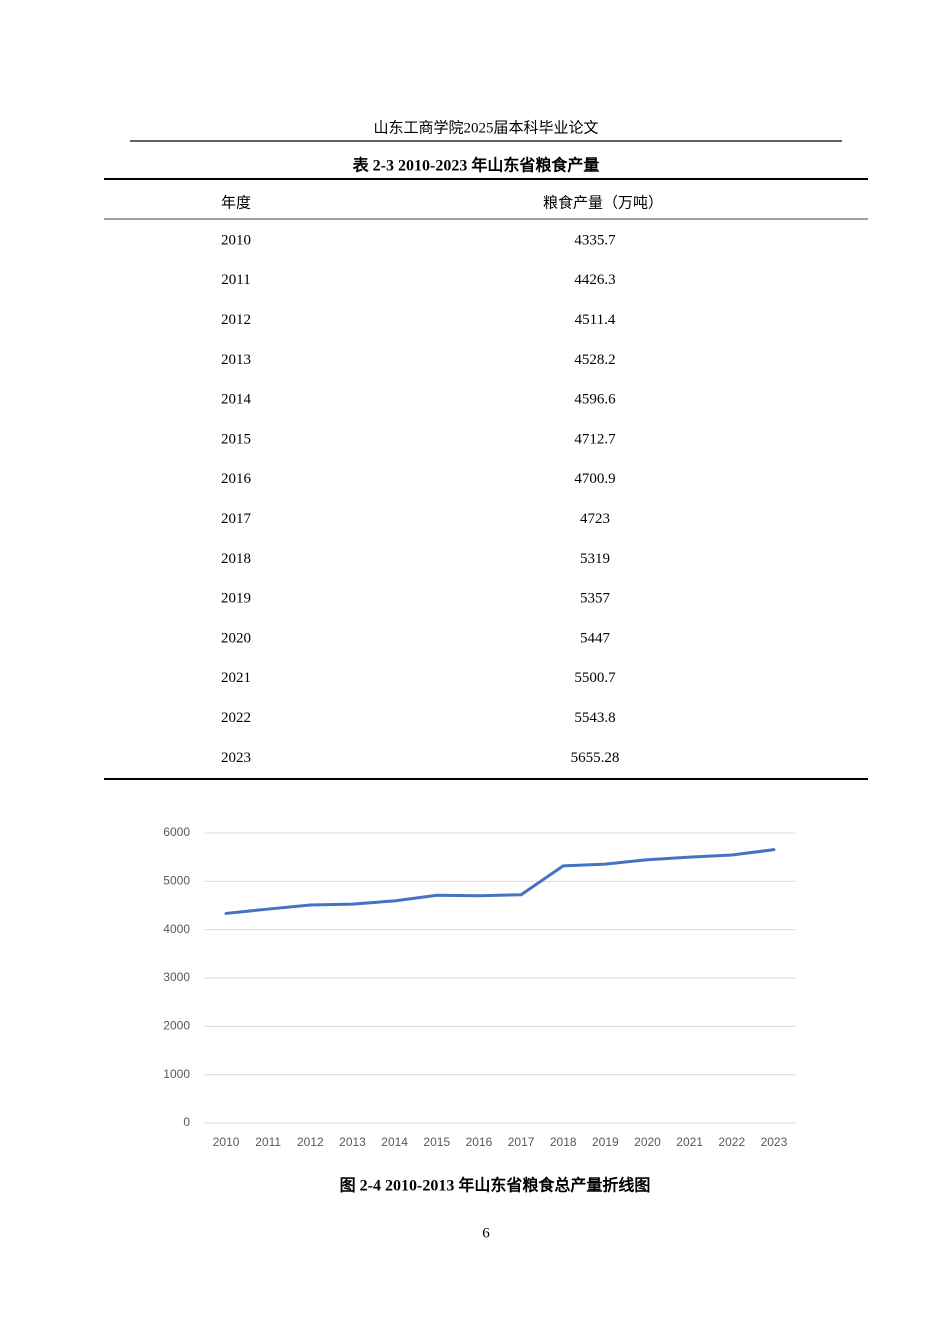 This screenshot has width=950, height=1344. I want to click on x-tick-label: 2018, so click(563, 1142).